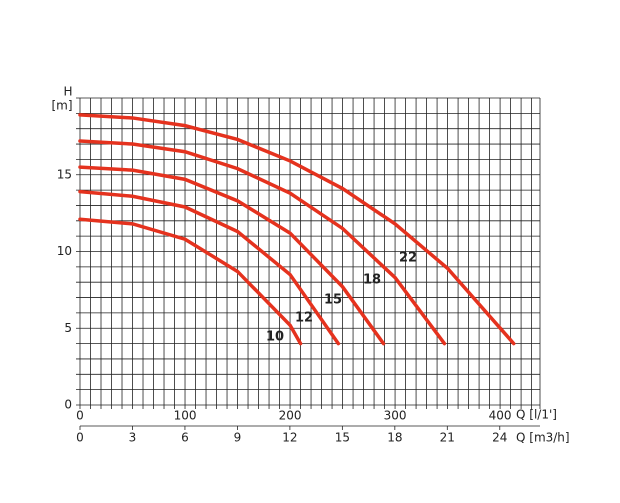 This screenshot has width=620, height=503. What do you see at coordinates (342, 438) in the screenshot?
I see `x2-tick-label: 15` at bounding box center [342, 438].